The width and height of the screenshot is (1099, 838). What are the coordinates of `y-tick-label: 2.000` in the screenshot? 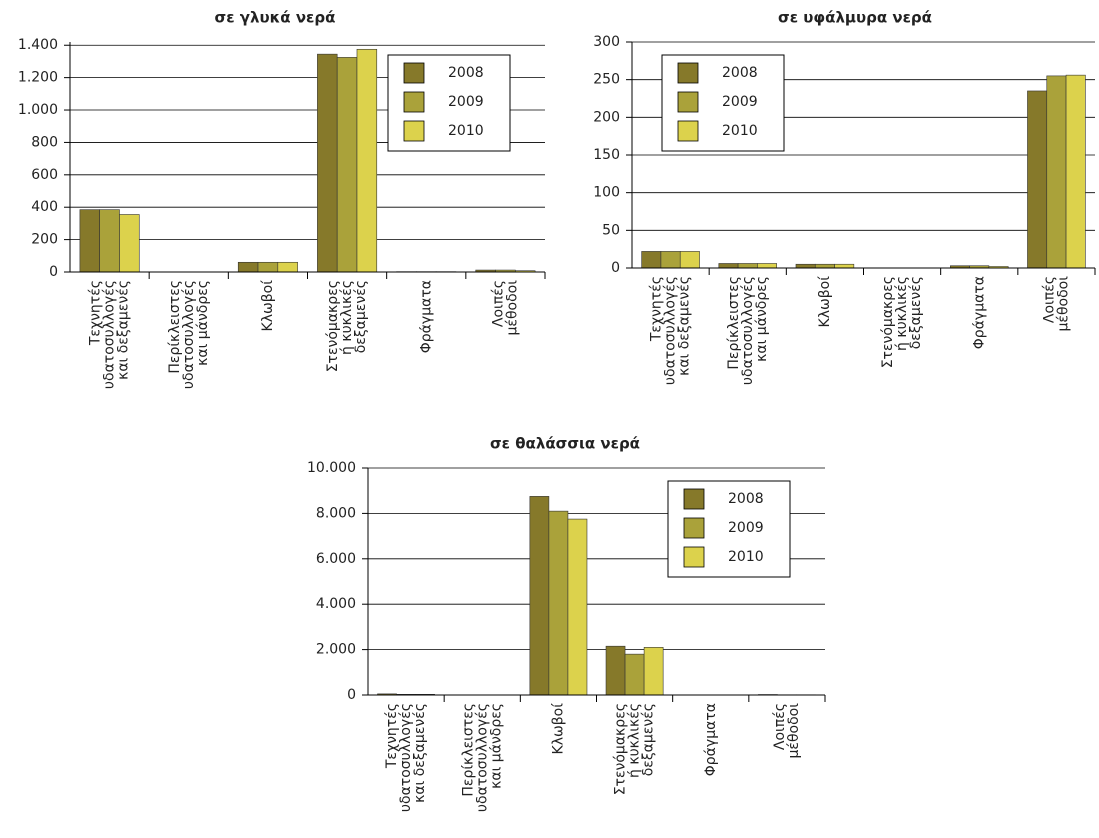 It's located at (336, 650).